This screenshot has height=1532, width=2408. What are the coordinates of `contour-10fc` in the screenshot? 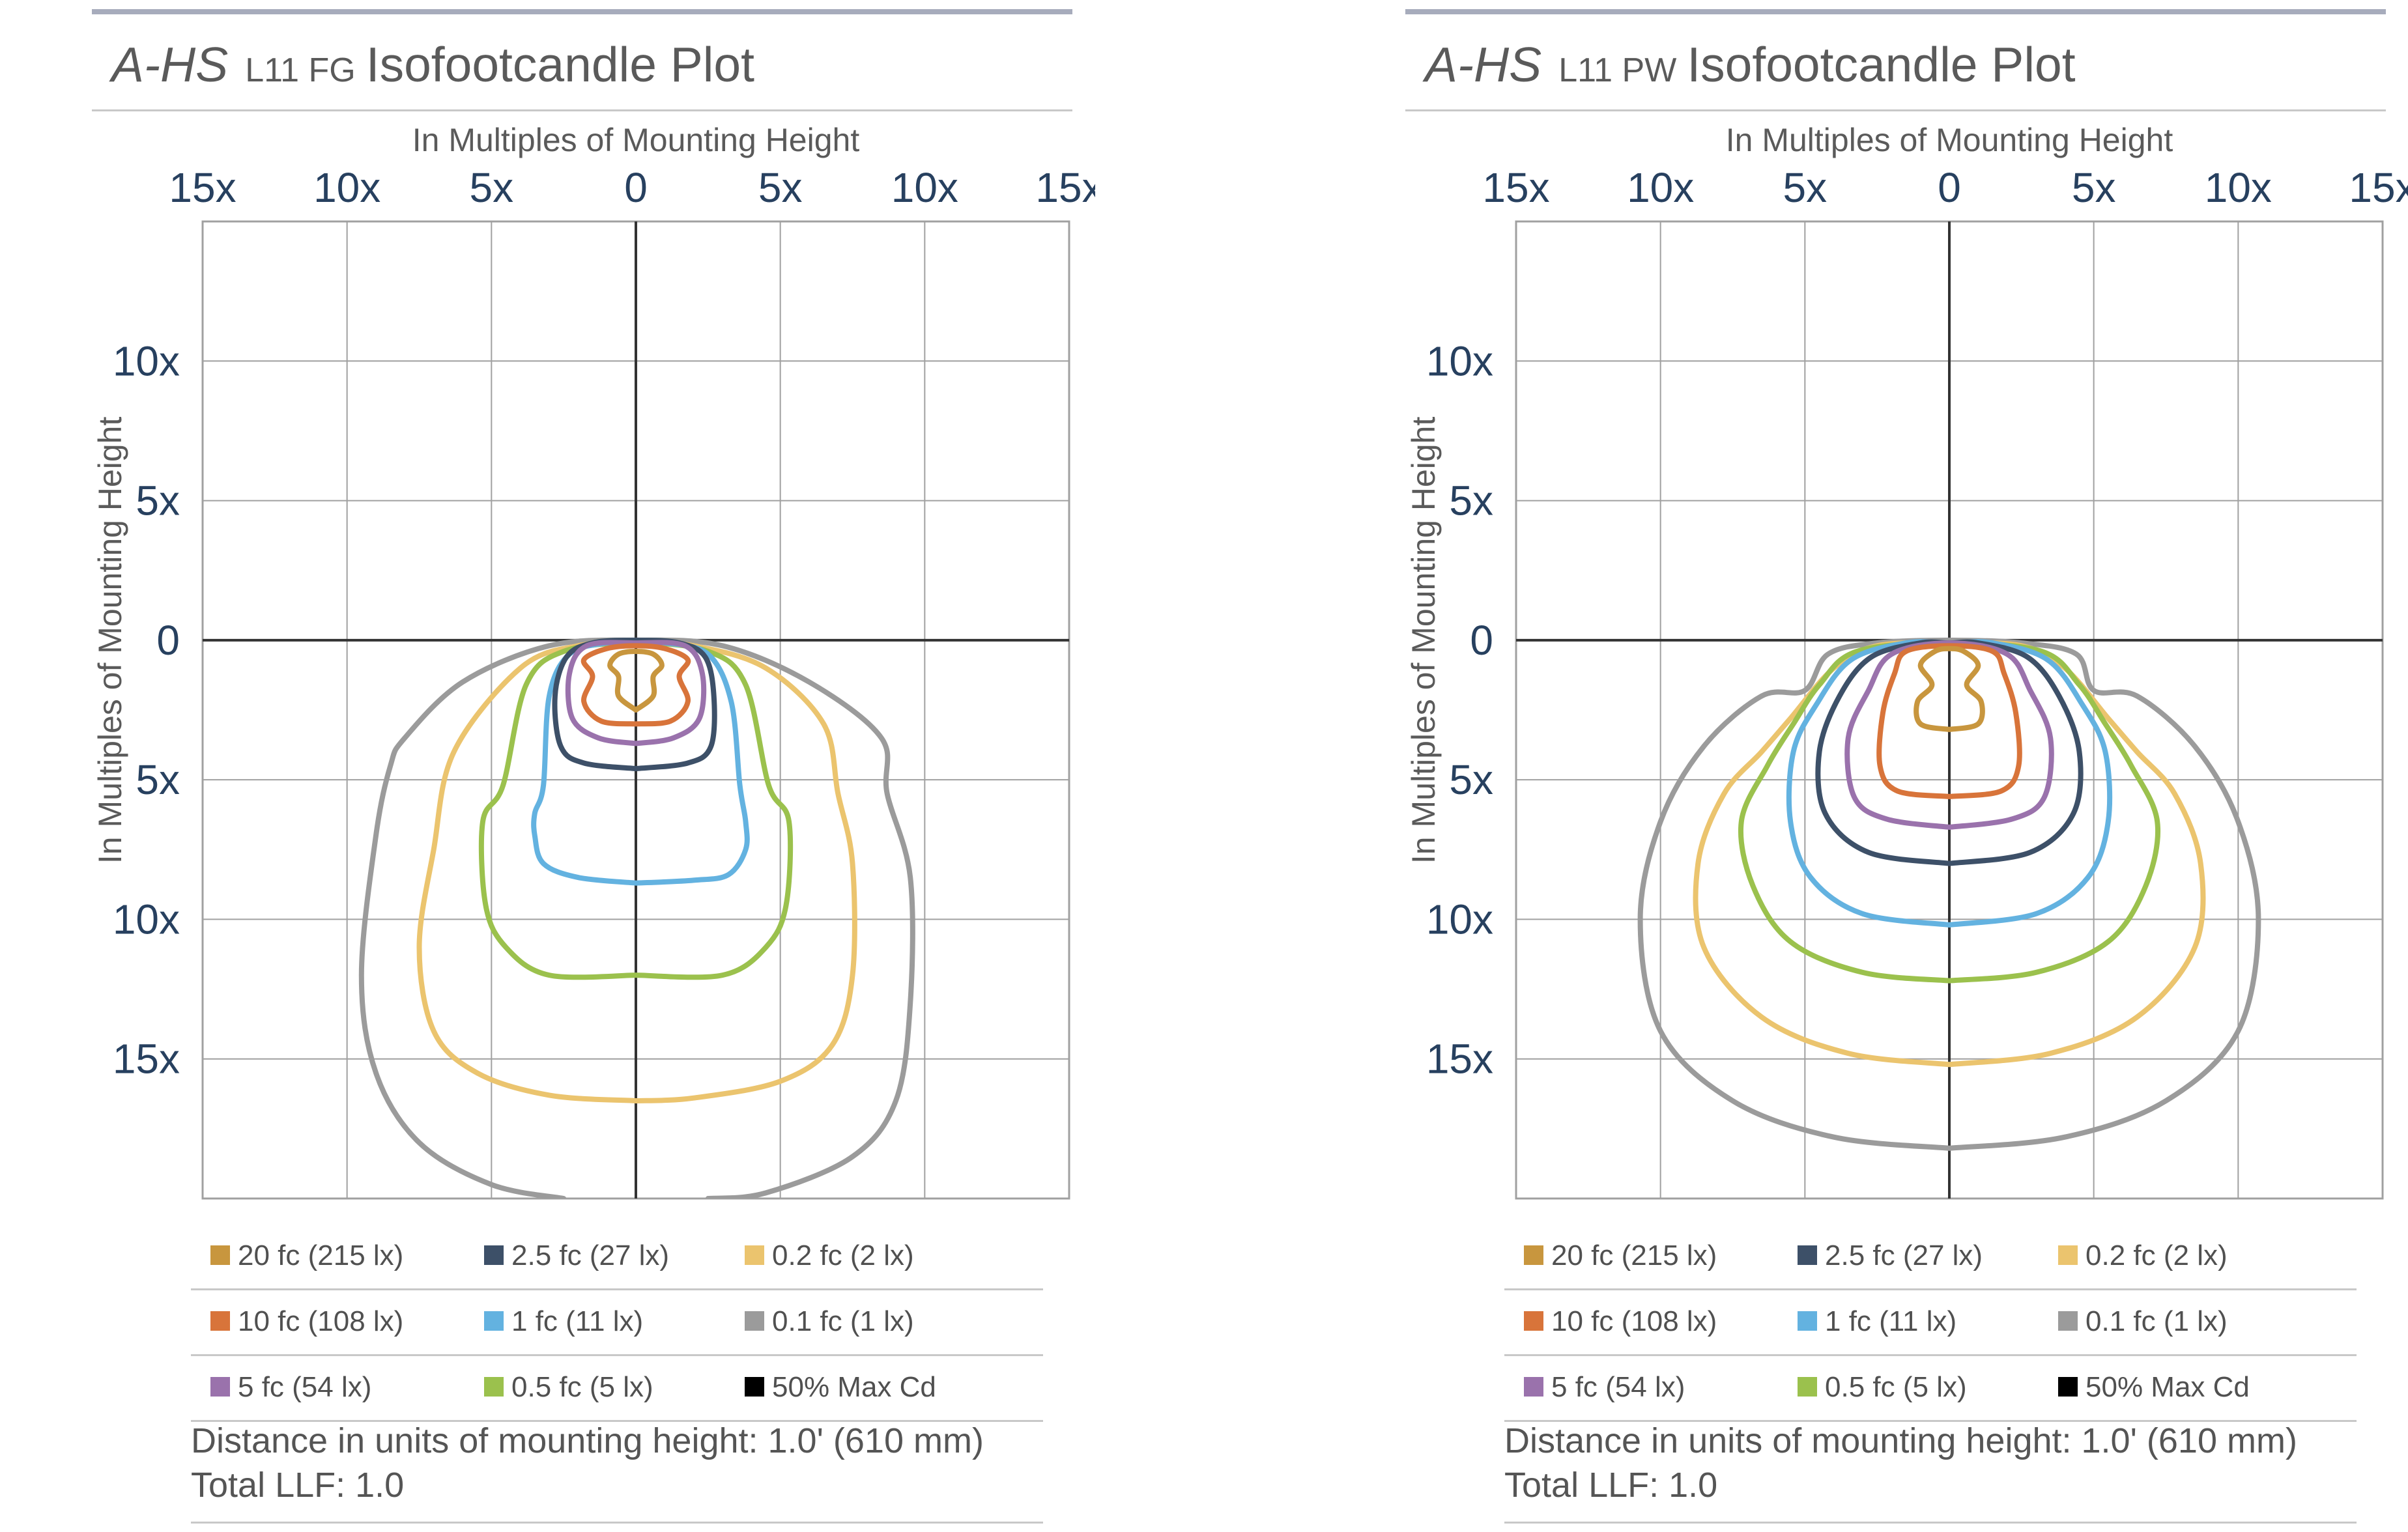 It's located at (635, 685).